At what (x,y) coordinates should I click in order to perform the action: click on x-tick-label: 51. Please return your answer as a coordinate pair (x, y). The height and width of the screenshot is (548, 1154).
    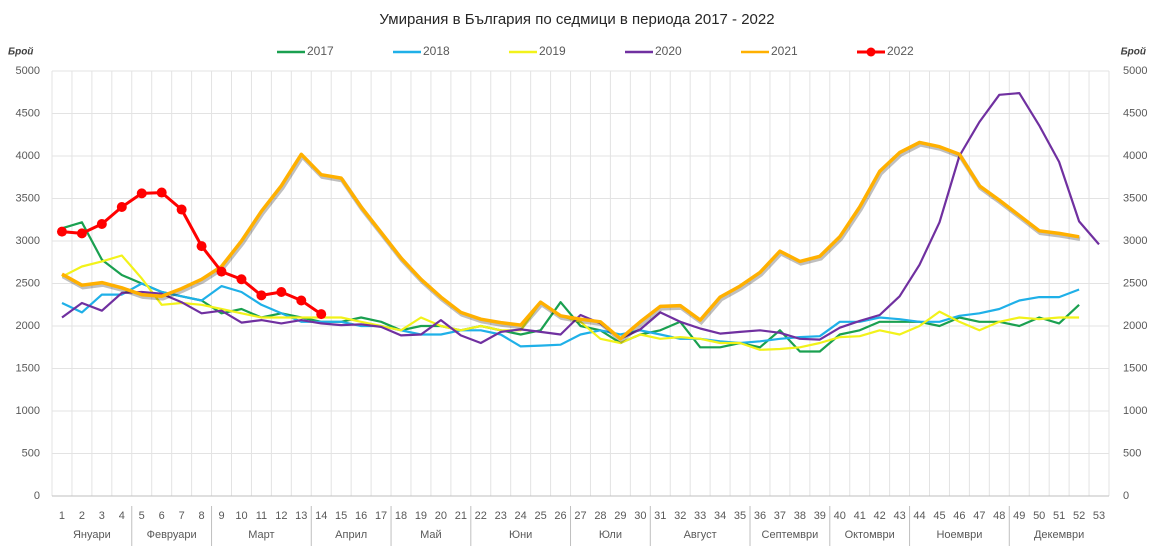
    Looking at the image, I should click on (1059, 516).